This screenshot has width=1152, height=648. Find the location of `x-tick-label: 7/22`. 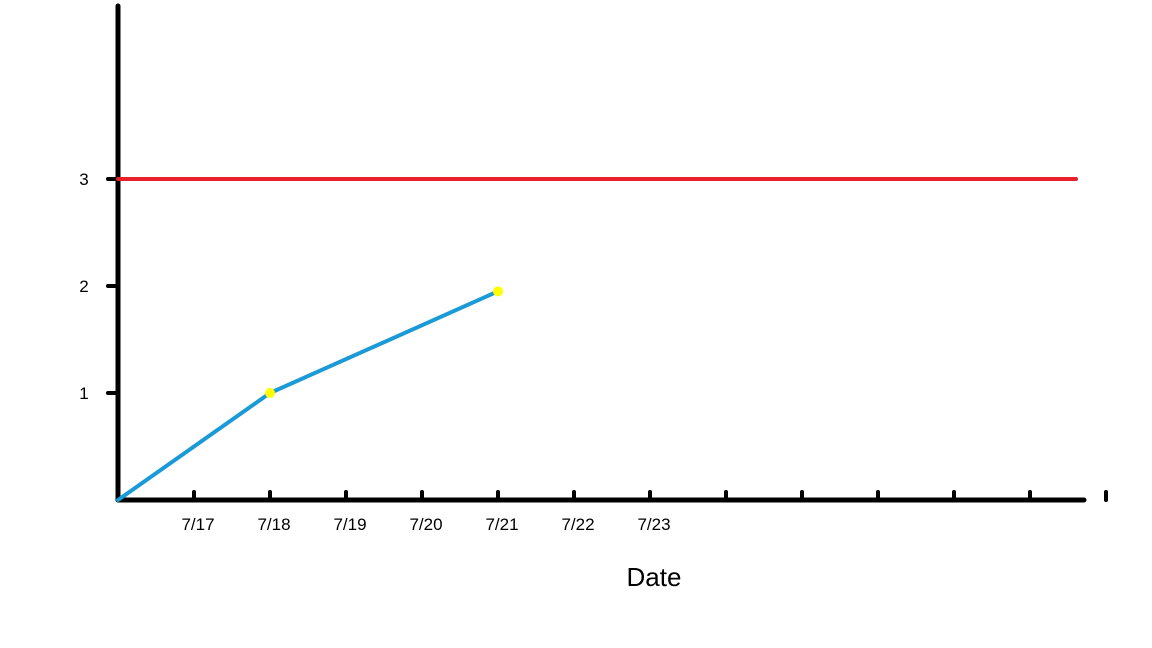

x-tick-label: 7/22 is located at coordinates (577, 524).